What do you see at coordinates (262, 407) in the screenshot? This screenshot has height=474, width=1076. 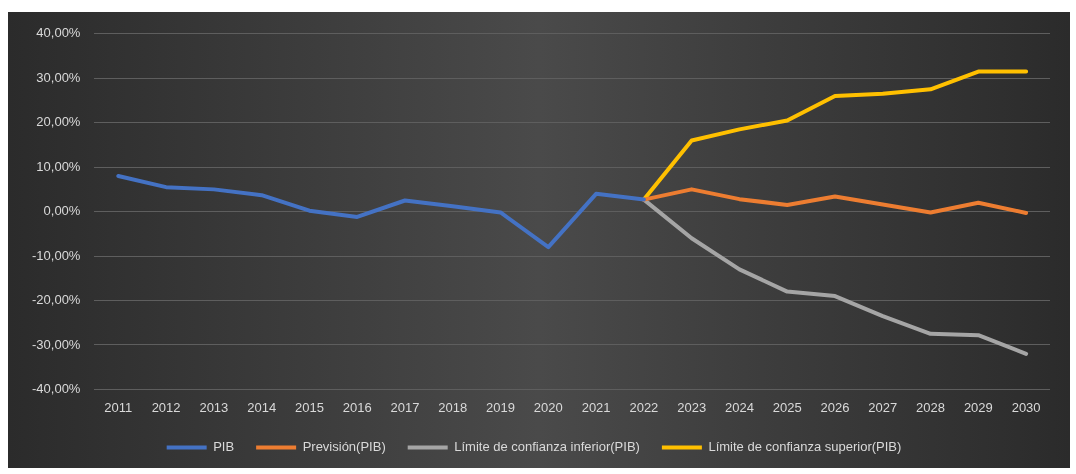 I see `x-tick-label: 2014` at bounding box center [262, 407].